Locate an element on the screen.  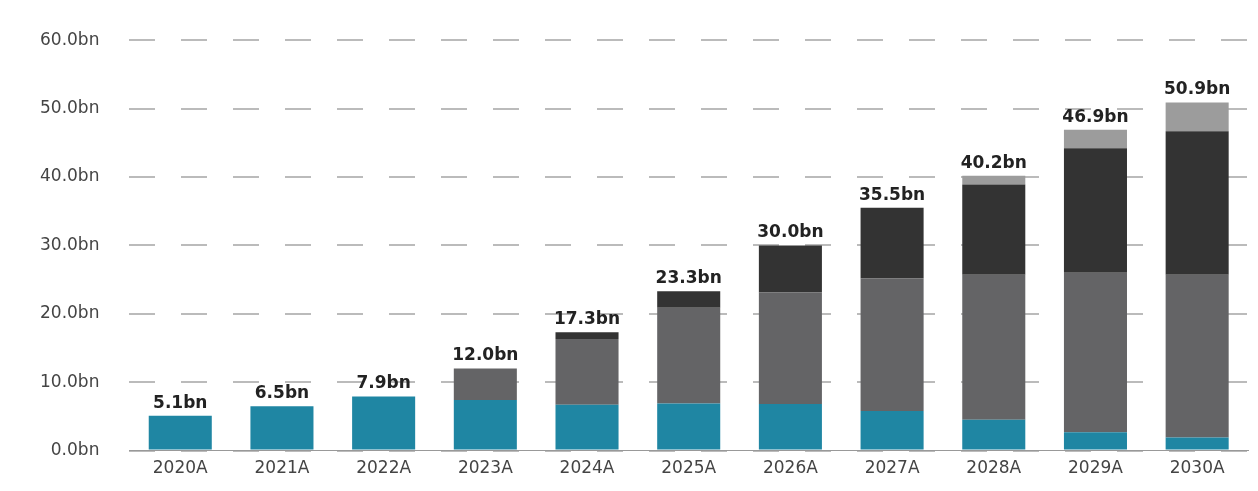
x-tick-label: 2027A is located at coordinates (892, 467).